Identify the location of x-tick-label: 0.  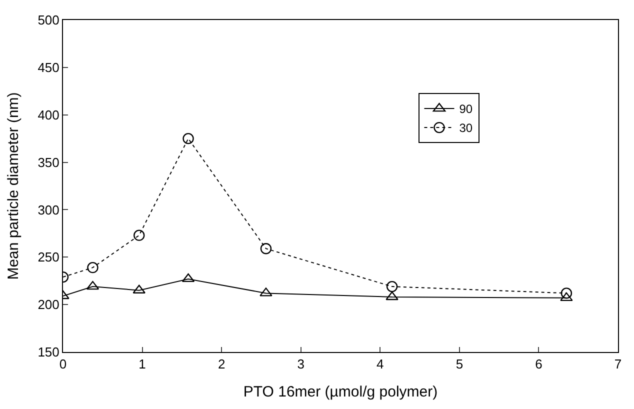
(63, 364).